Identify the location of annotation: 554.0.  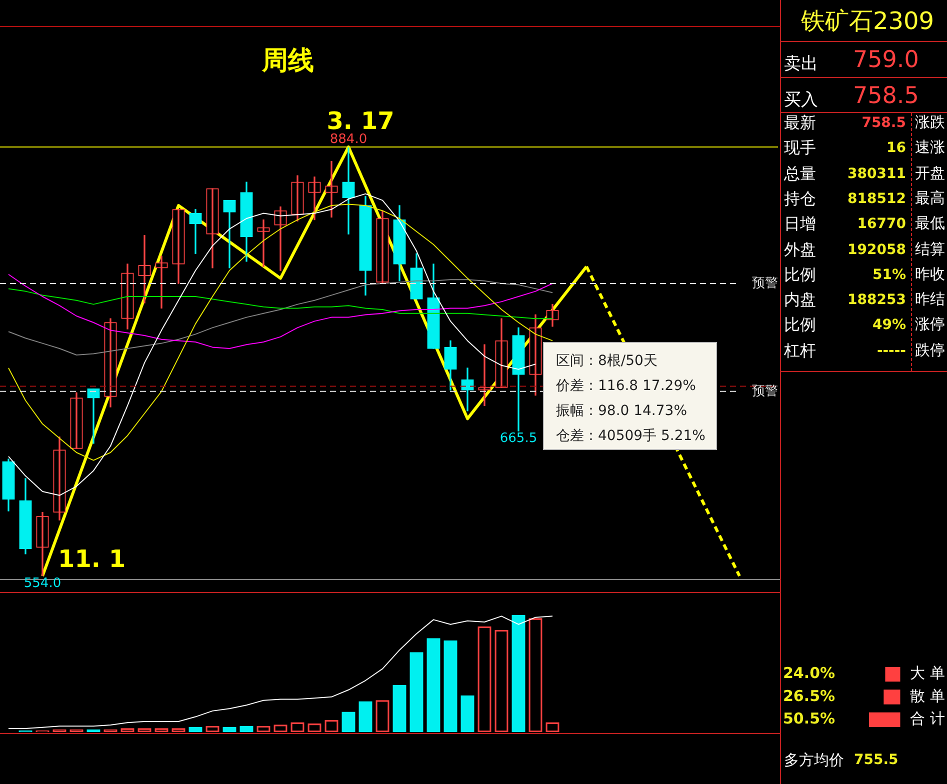
(43, 583).